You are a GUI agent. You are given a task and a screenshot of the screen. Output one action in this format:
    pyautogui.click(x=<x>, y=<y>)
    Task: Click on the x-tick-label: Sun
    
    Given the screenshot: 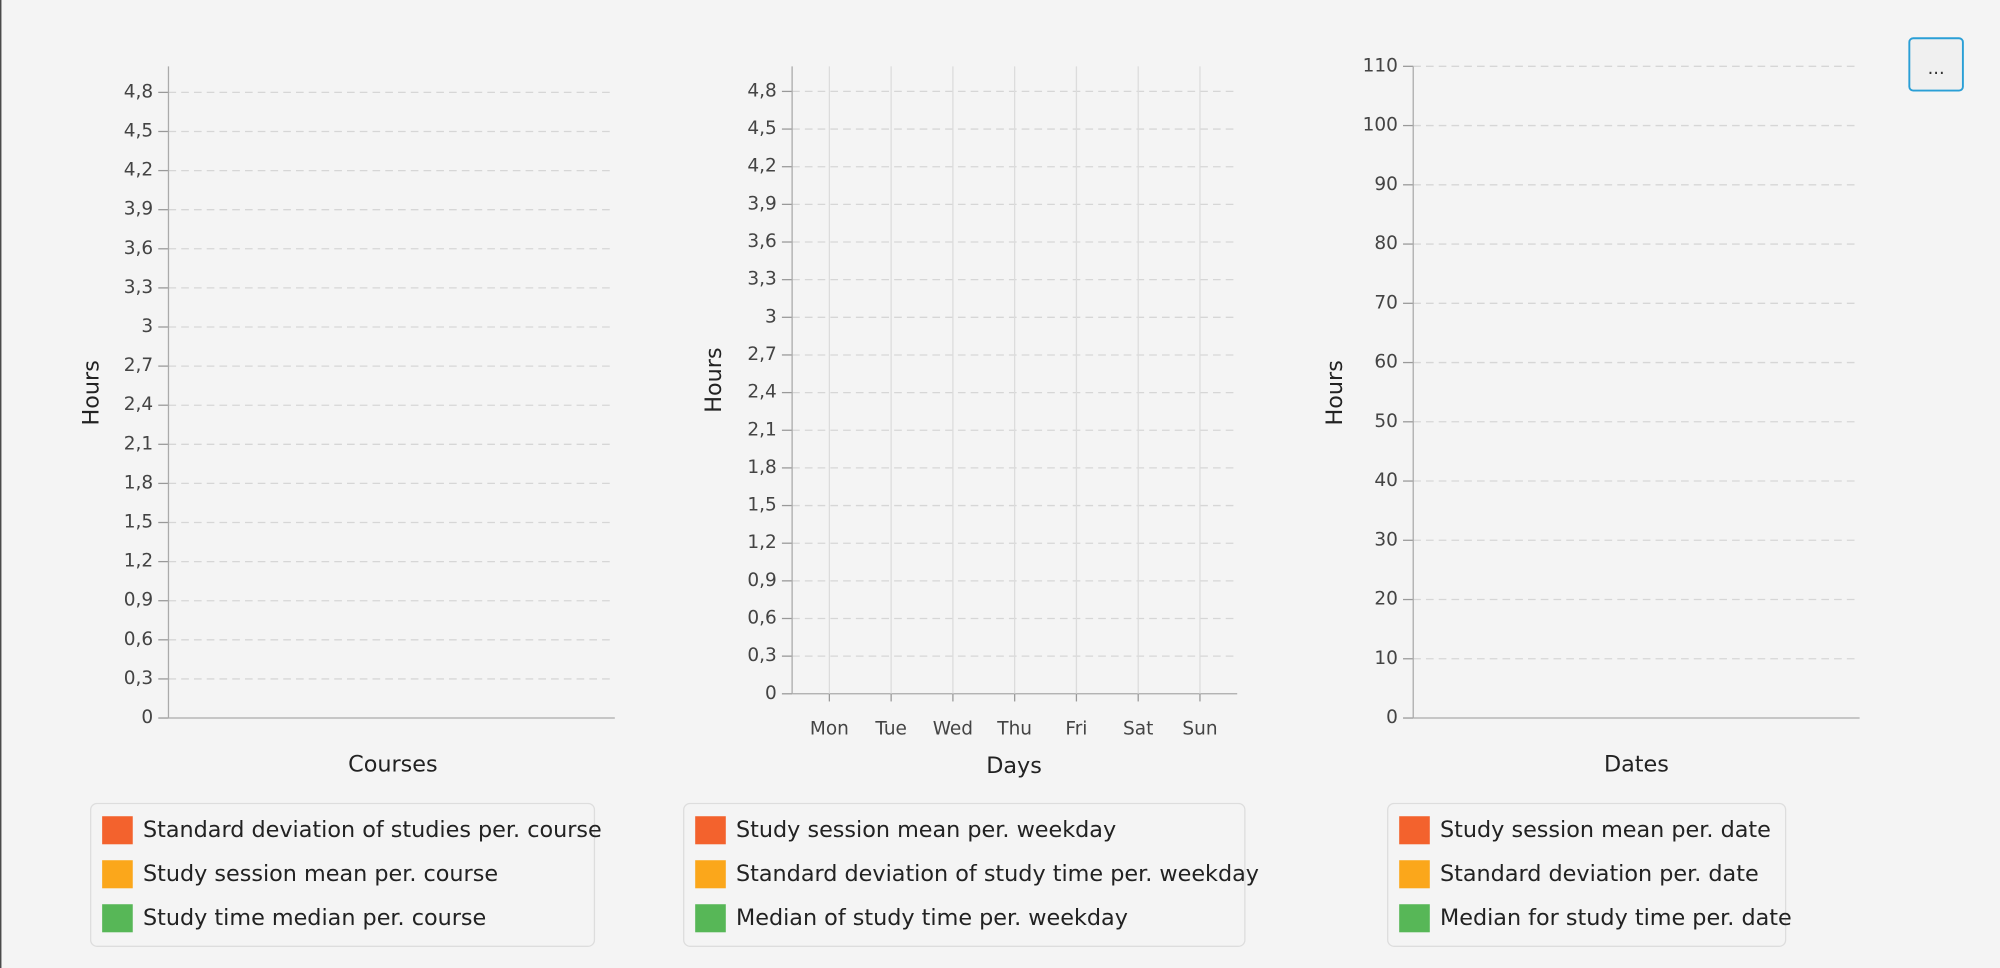 What is the action you would take?
    pyautogui.click(x=1199, y=729)
    